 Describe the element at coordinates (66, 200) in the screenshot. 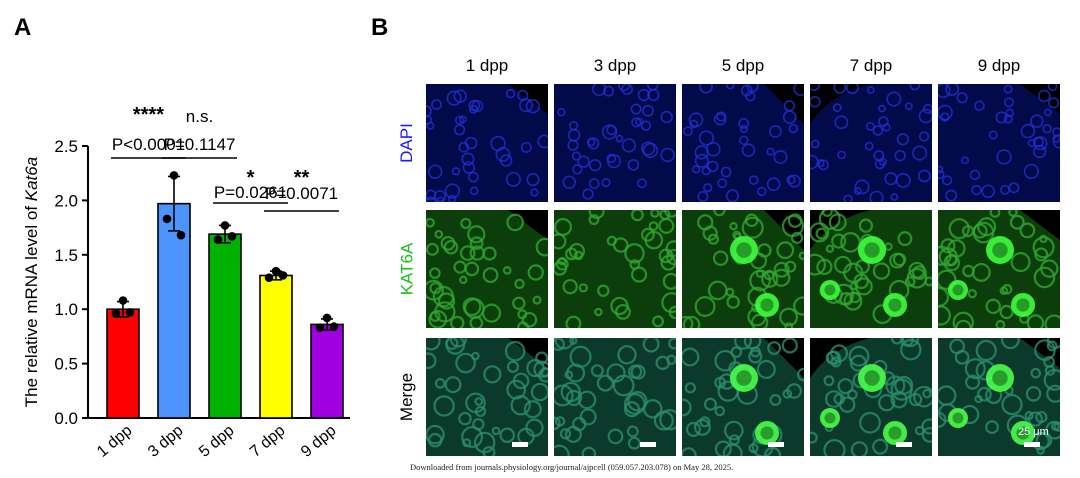

I see `y-tick-label: 2.0` at that location.